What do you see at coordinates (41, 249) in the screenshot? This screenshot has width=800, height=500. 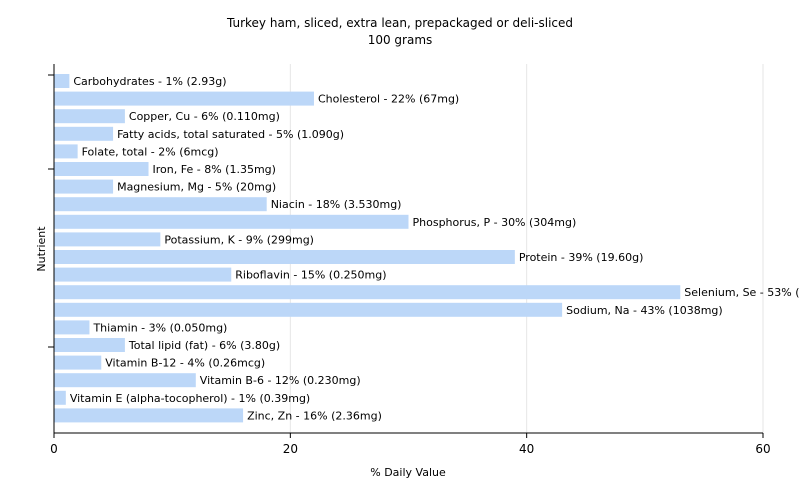 I see `y-axis-title: Nutrient` at bounding box center [41, 249].